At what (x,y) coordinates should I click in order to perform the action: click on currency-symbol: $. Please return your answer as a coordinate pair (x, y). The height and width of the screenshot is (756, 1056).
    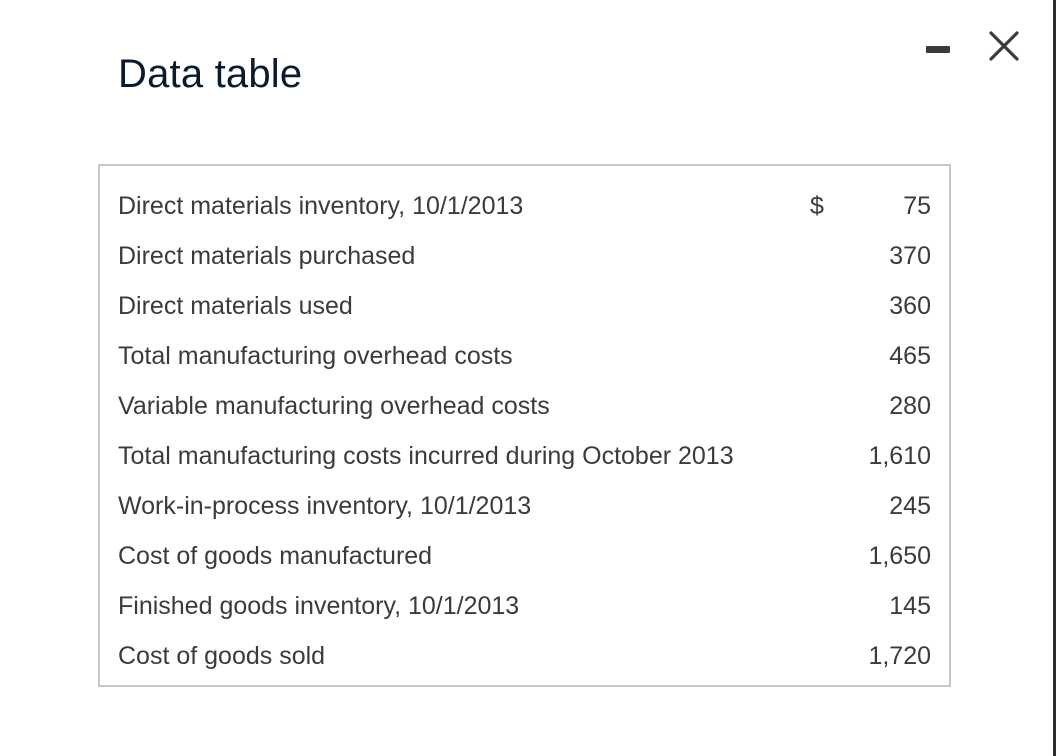
    Looking at the image, I should click on (817, 206).